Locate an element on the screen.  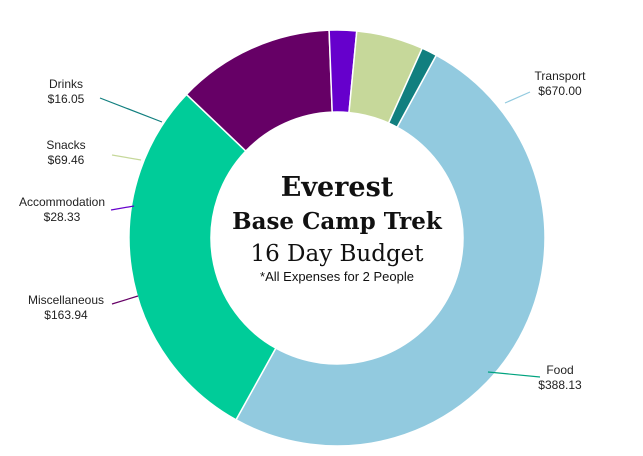
chart-title-line-2: Base Camp Trek is located at coordinates (337, 221).